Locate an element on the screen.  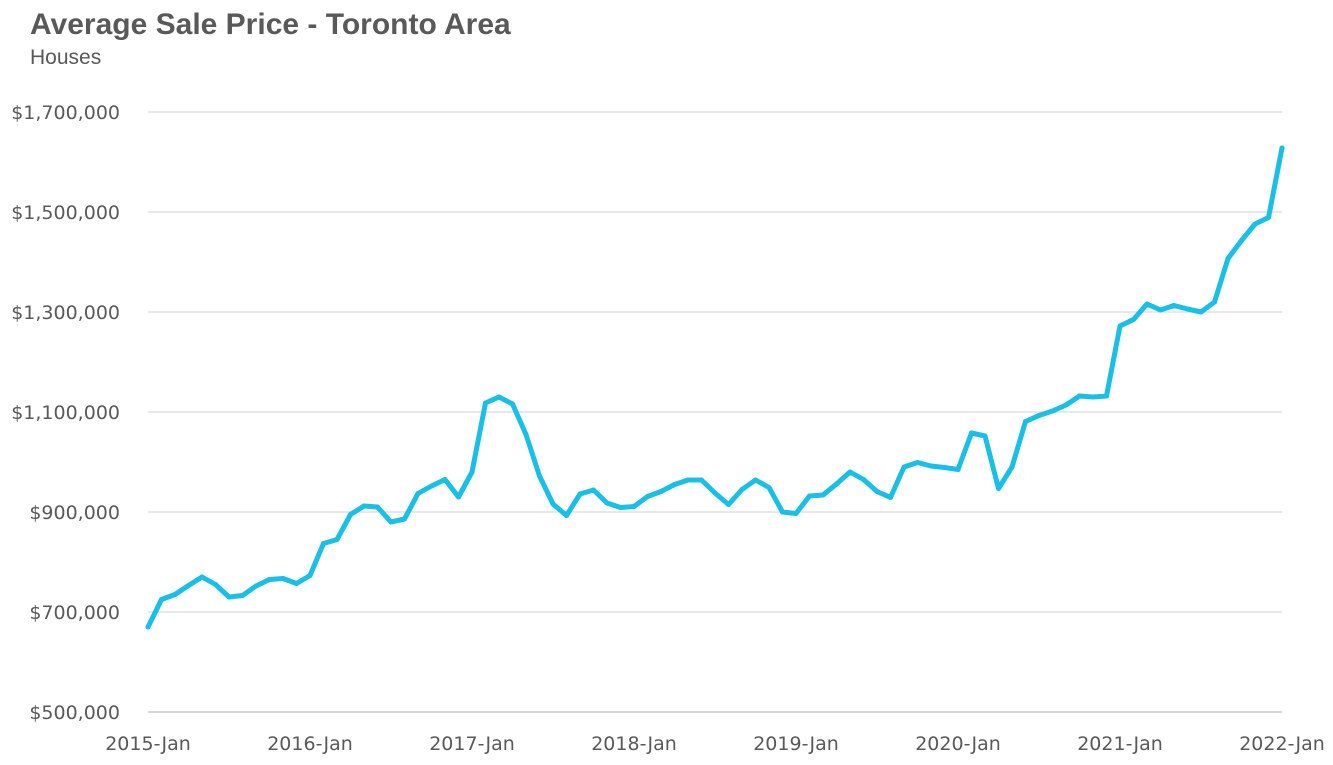
y-tick-label: $900,000 is located at coordinates (74, 513).